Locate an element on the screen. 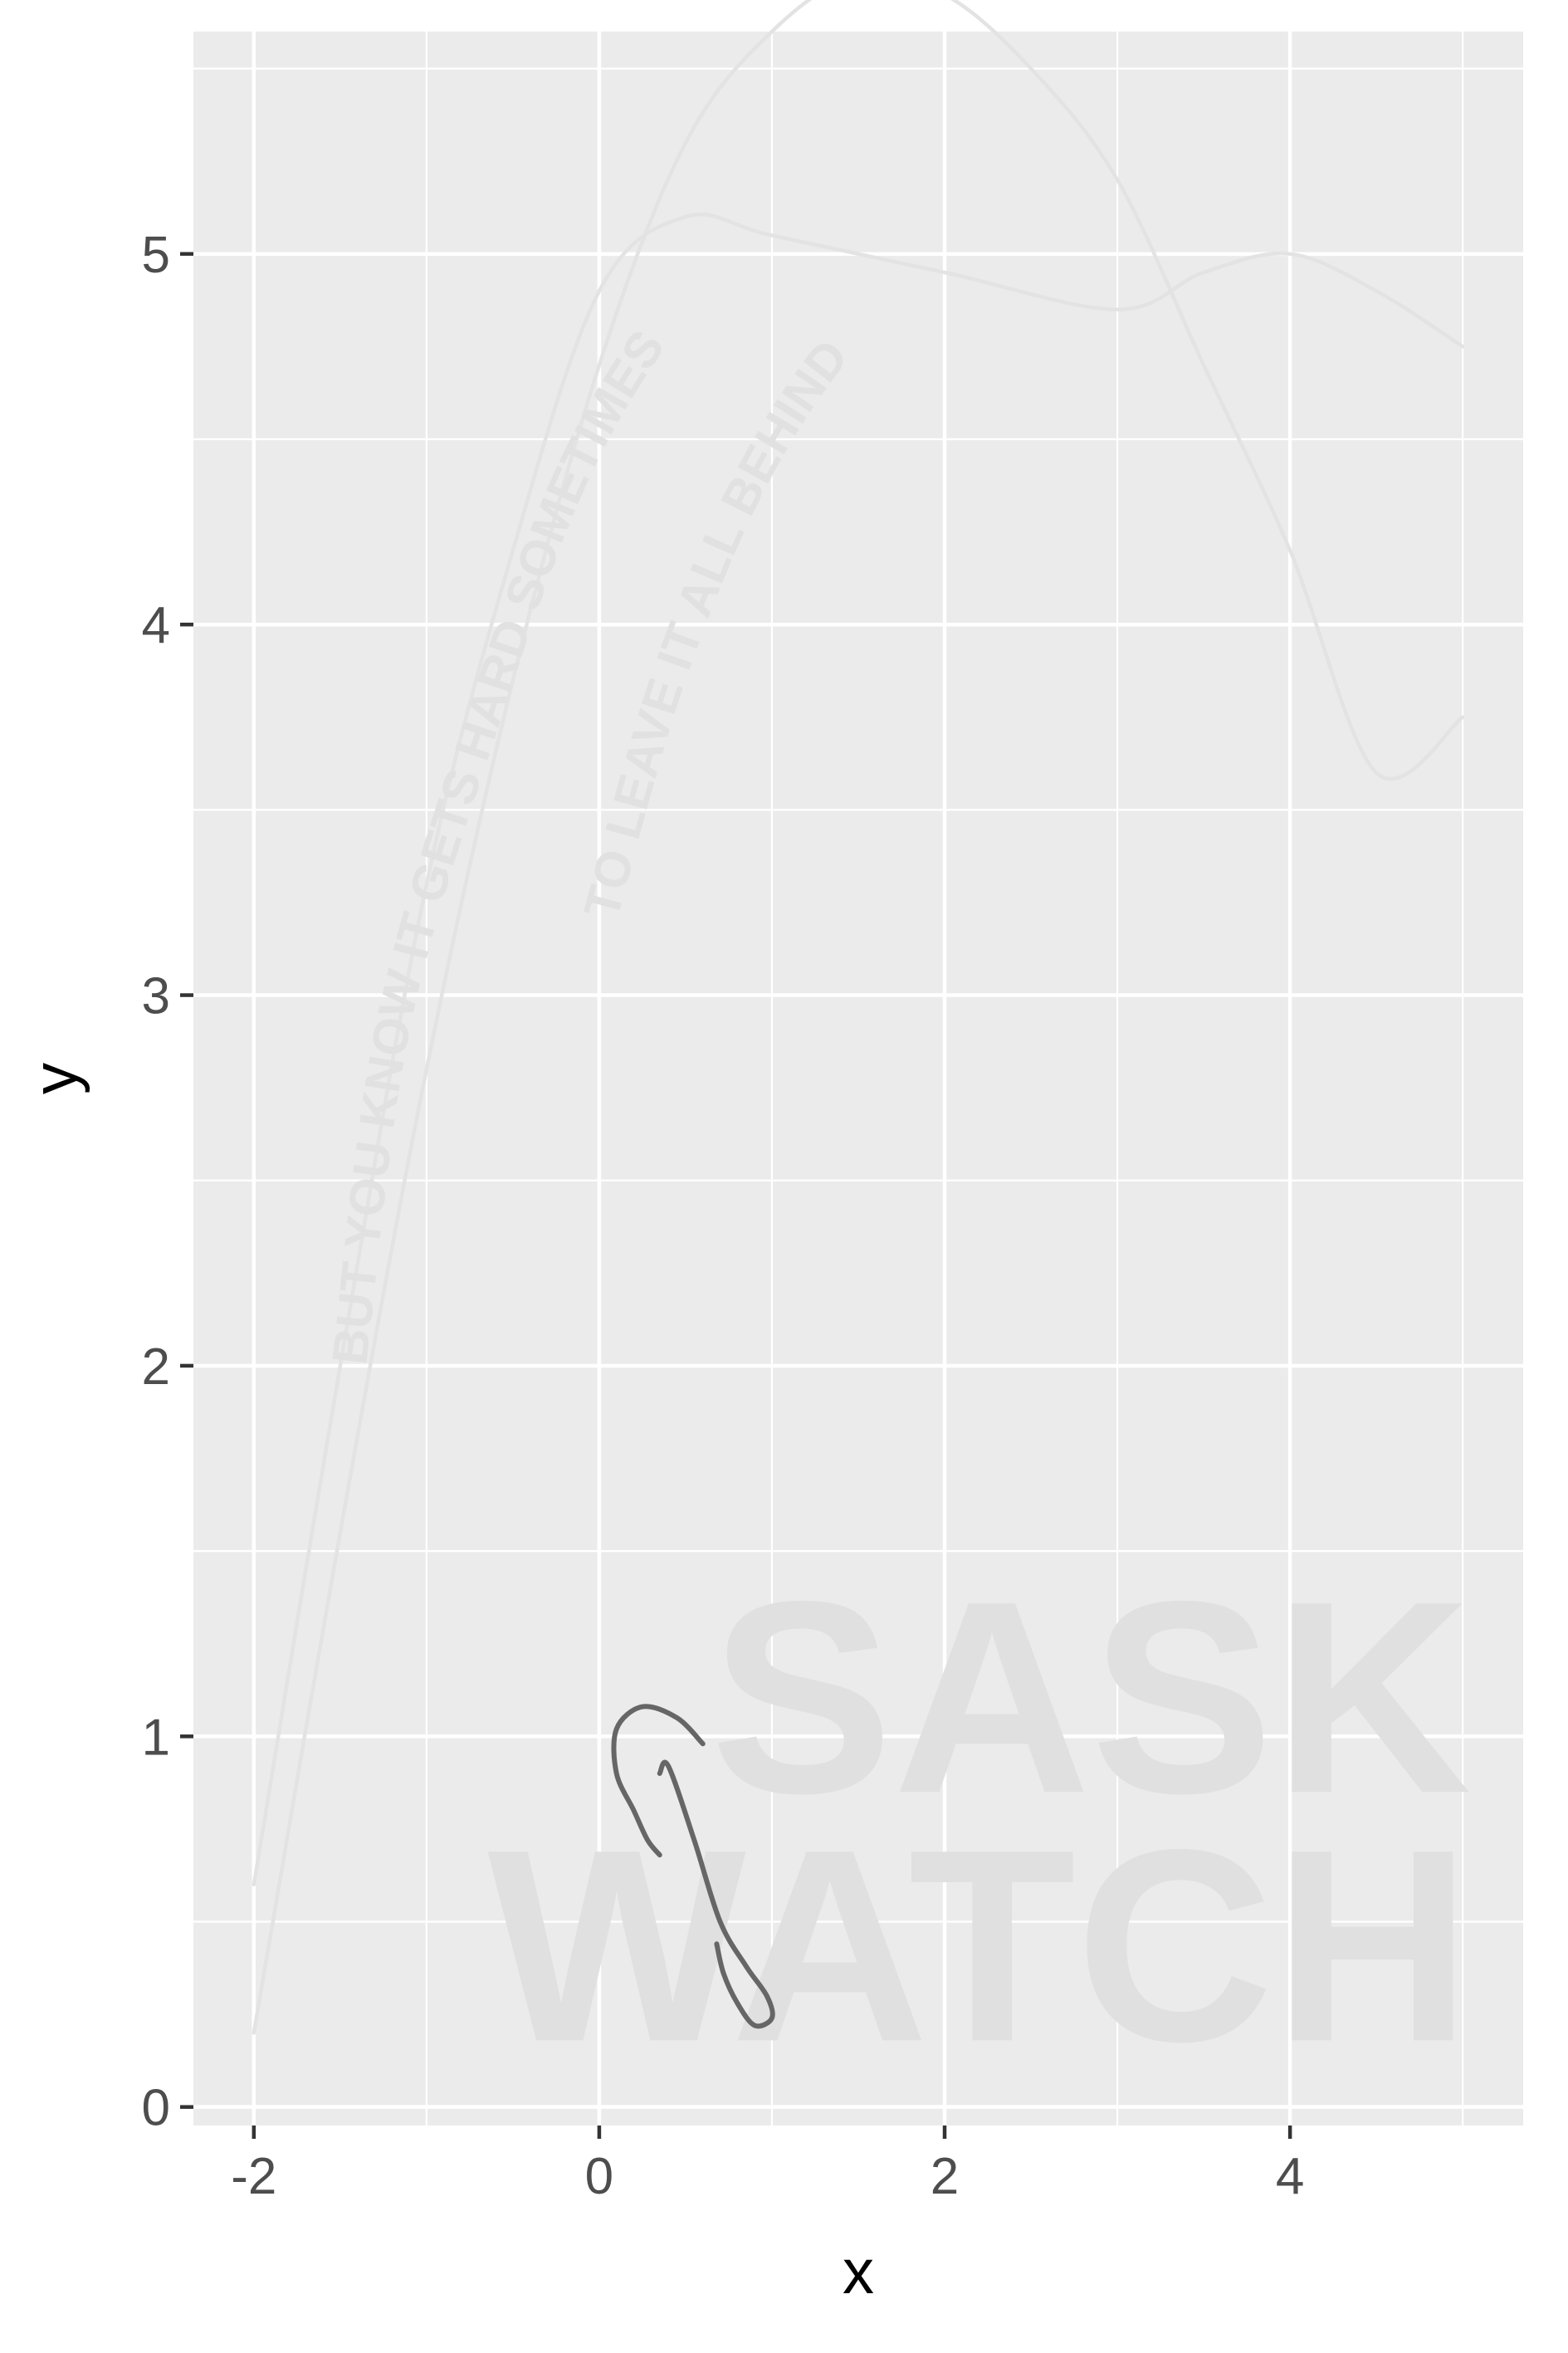 Image resolution: width=1568 pixels, height=2353 pixels. y-axis: 0 1 2 3 4 5 is located at coordinates (168, 1182).